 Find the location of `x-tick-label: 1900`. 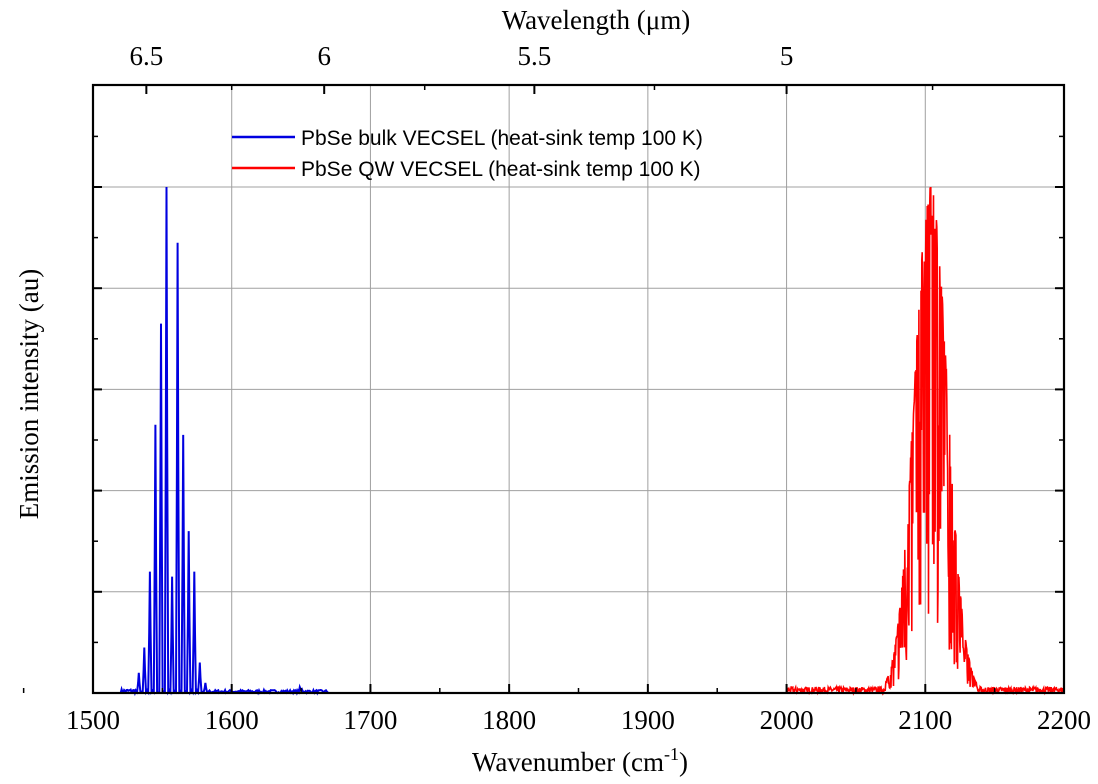

x-tick-label: 1900 is located at coordinates (648, 720).